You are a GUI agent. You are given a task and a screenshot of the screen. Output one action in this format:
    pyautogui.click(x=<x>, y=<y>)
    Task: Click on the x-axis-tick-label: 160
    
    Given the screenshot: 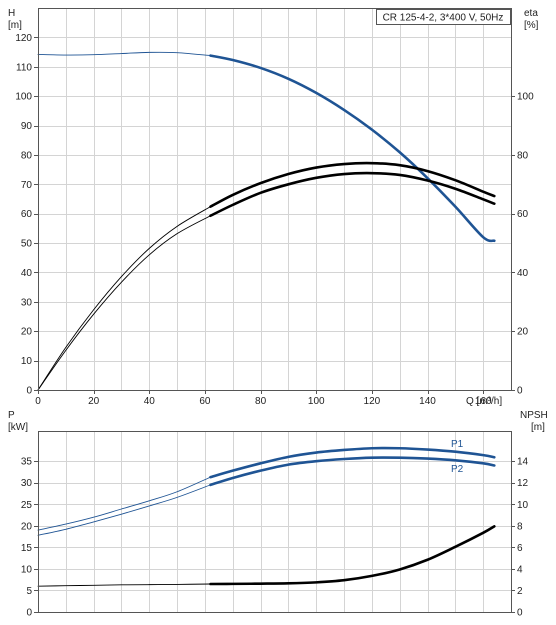 What is the action you would take?
    pyautogui.click(x=483, y=401)
    